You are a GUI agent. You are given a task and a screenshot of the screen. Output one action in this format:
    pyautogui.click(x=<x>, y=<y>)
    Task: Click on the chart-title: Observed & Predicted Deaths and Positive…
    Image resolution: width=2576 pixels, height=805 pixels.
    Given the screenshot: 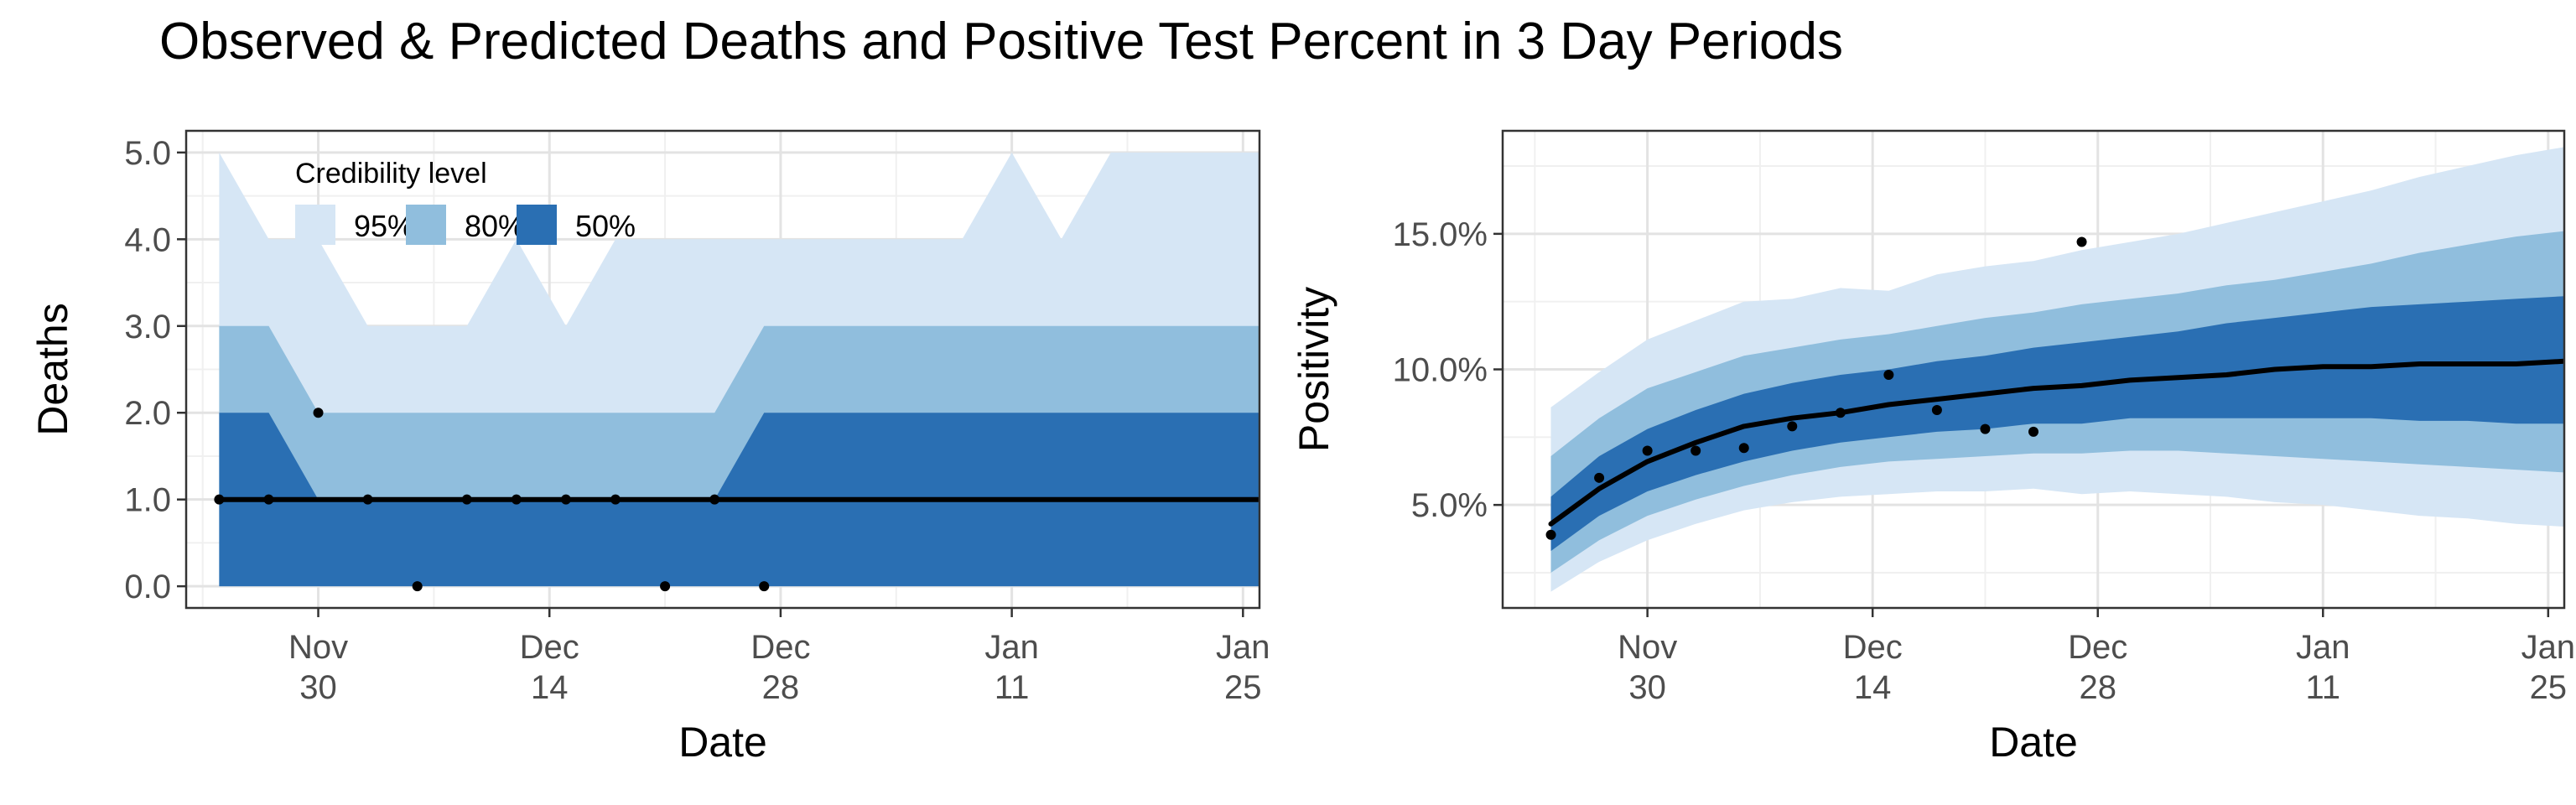 What is the action you would take?
    pyautogui.click(x=1001, y=41)
    